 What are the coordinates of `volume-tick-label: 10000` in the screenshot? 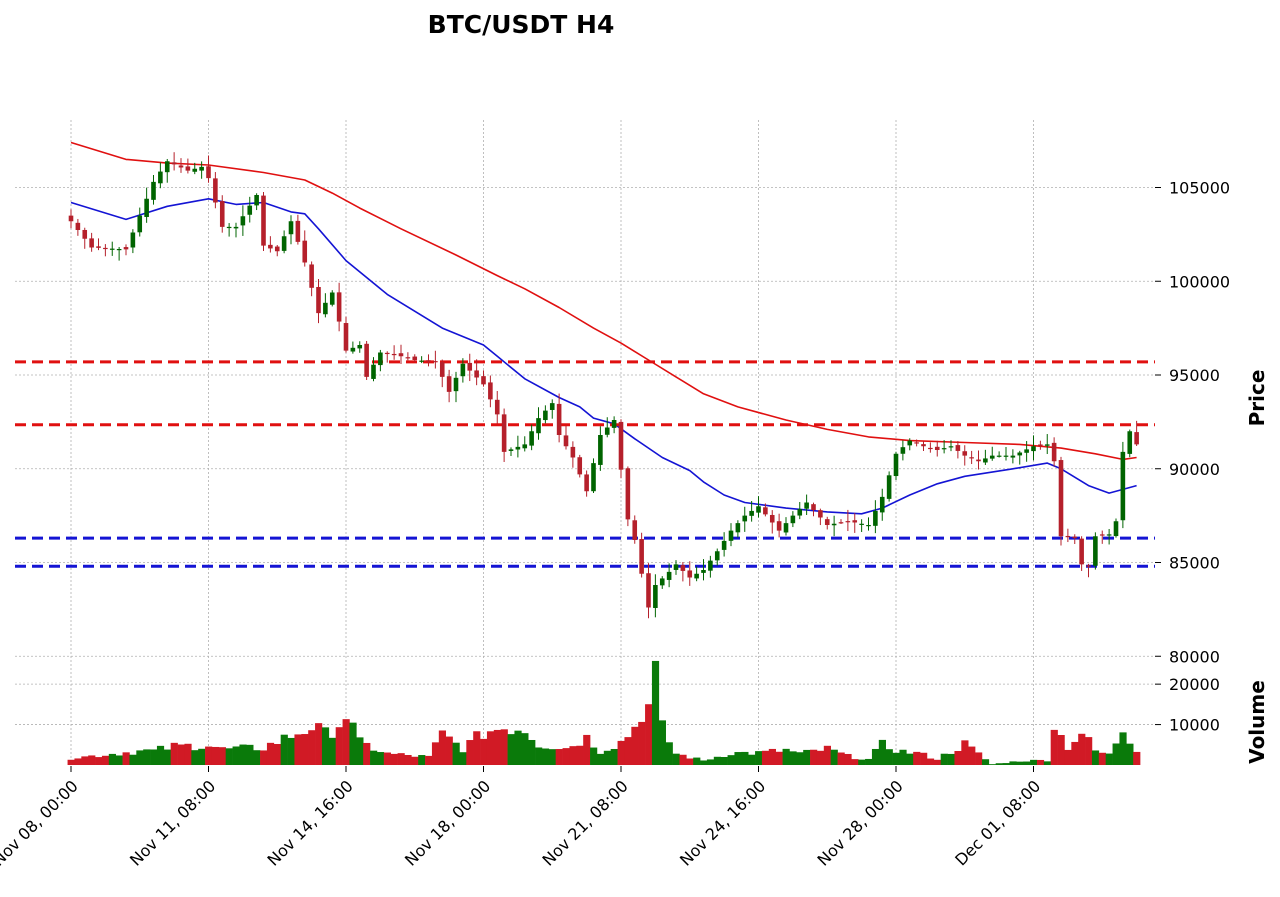 It's located at (1194, 725).